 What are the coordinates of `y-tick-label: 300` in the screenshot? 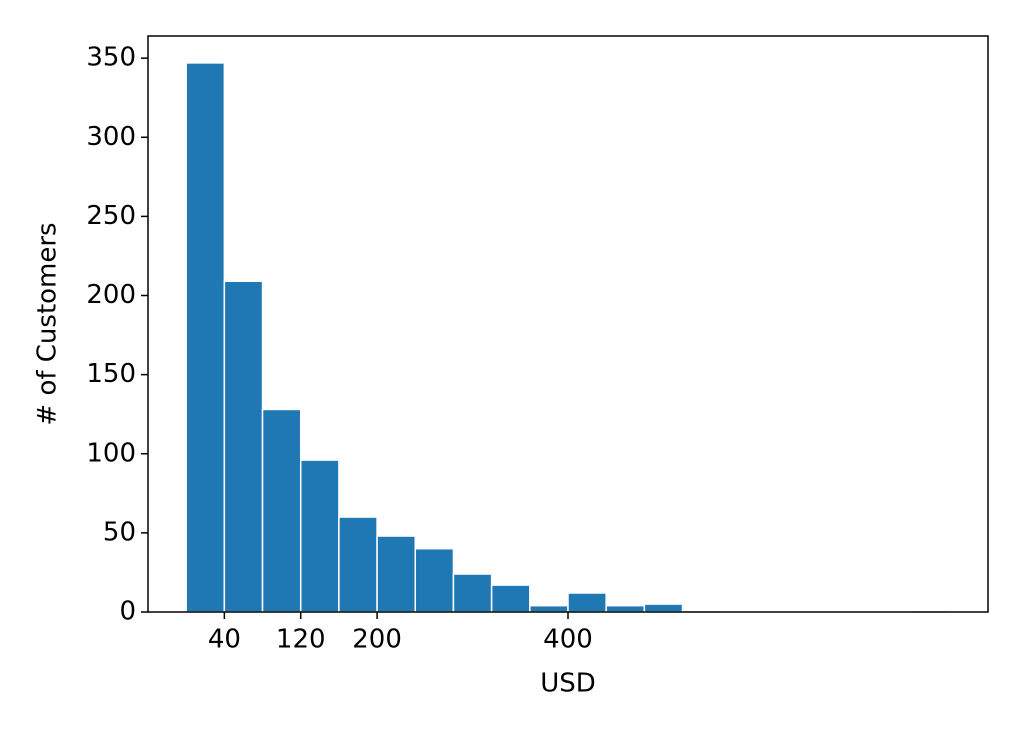 It's located at (111, 137).